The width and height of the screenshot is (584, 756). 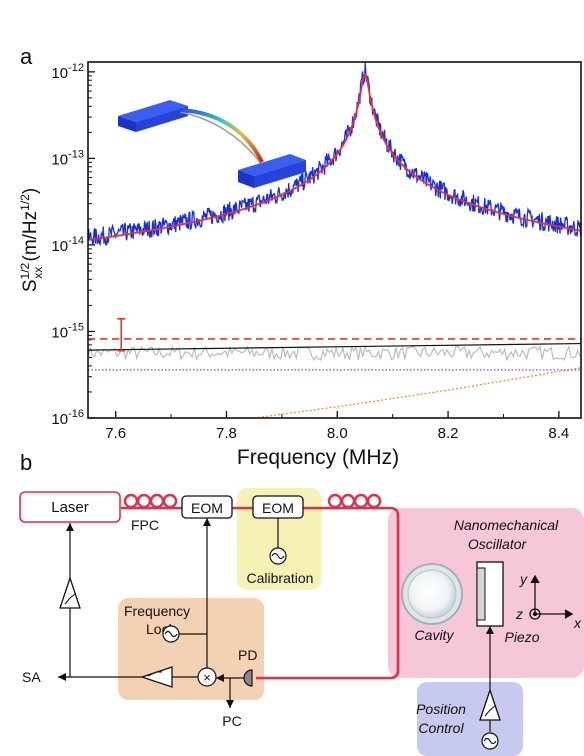 I want to click on fpc-label: FPC, so click(x=145, y=525).